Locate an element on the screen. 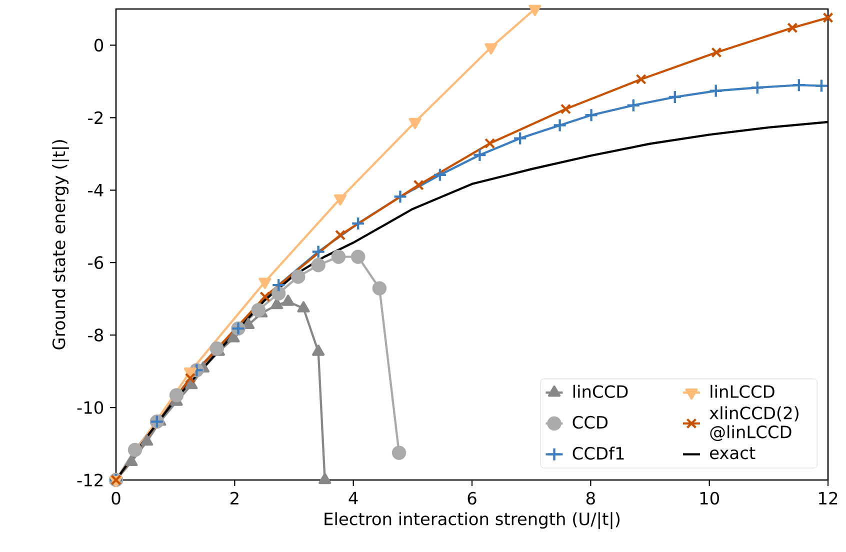 The image size is (846, 552). legend-label: CCDf1 is located at coordinates (598, 453).